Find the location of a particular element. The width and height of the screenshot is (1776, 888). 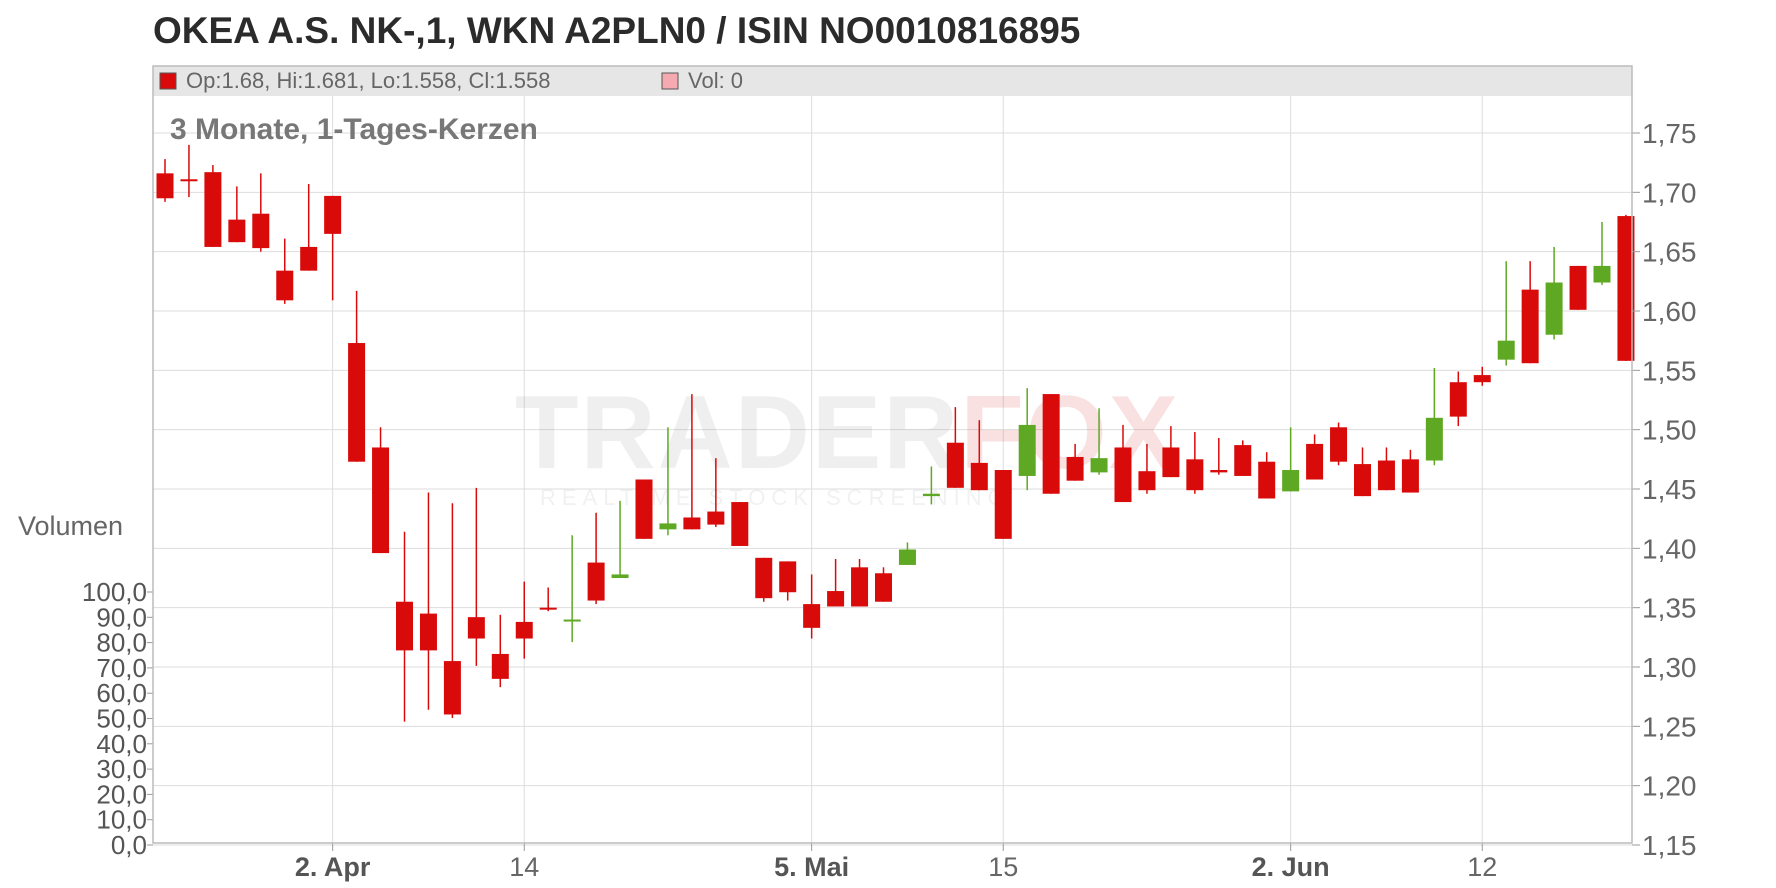

price-tick-label: 1,35 is located at coordinates (1669, 608).